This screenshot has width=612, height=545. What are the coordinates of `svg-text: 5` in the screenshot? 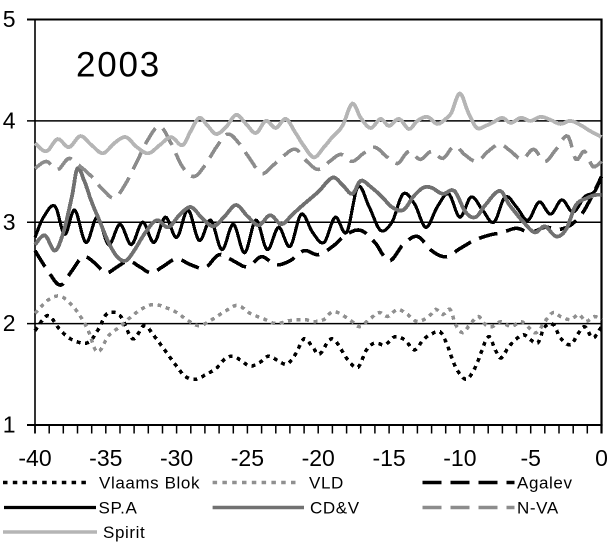 It's located at (9, 19).